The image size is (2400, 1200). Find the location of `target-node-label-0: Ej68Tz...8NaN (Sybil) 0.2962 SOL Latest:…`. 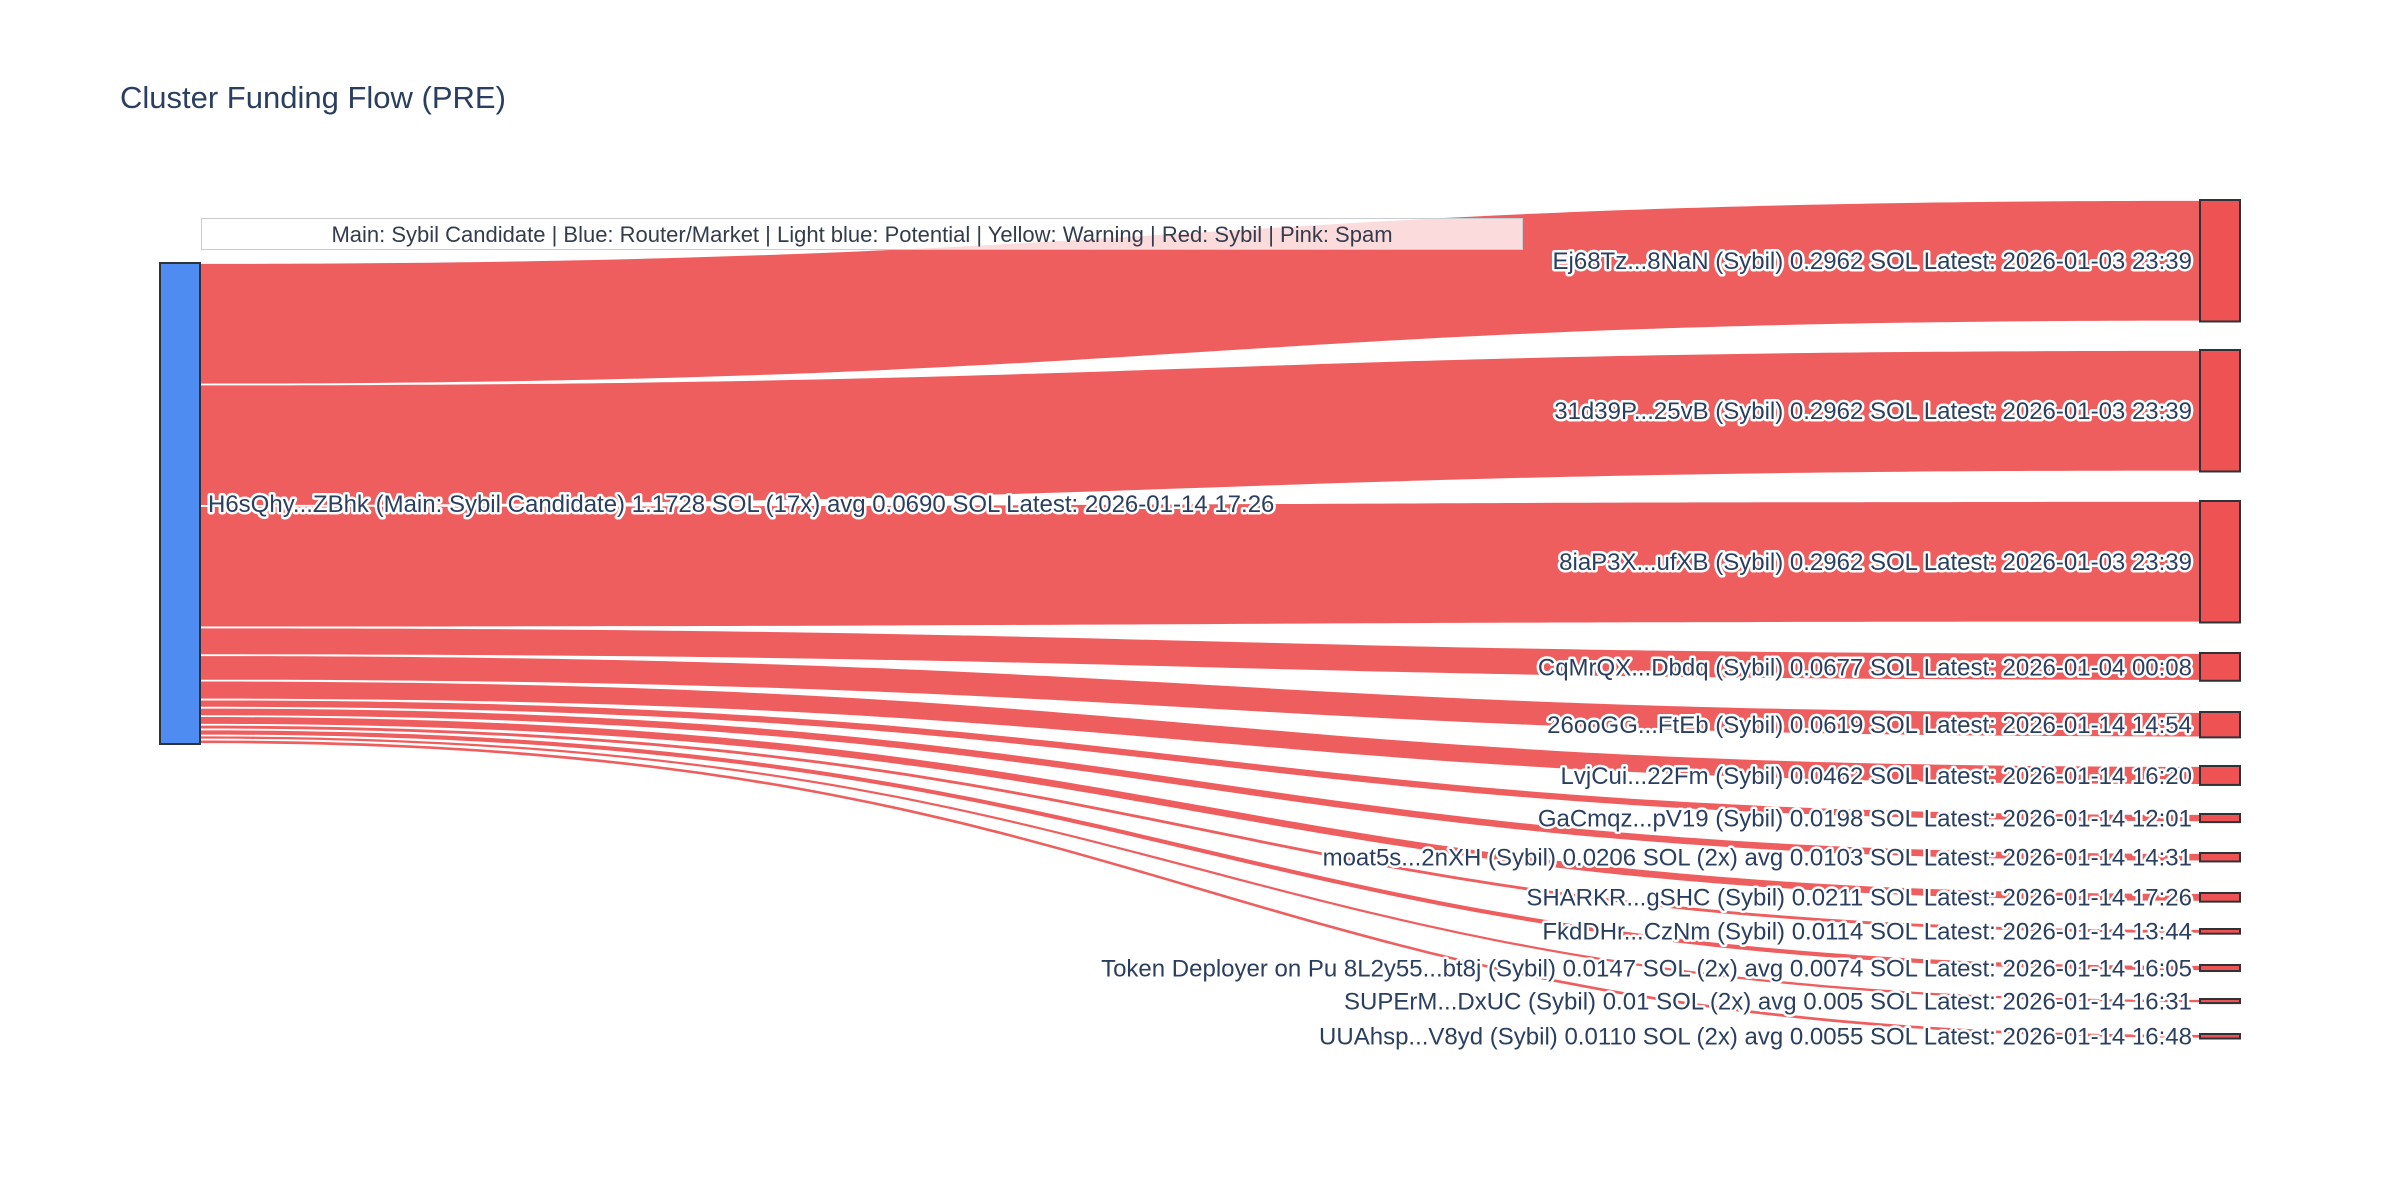

target-node-label-0: Ej68Tz...8NaN (Sybil) 0.2962 SOL Latest:… is located at coordinates (1872, 261).